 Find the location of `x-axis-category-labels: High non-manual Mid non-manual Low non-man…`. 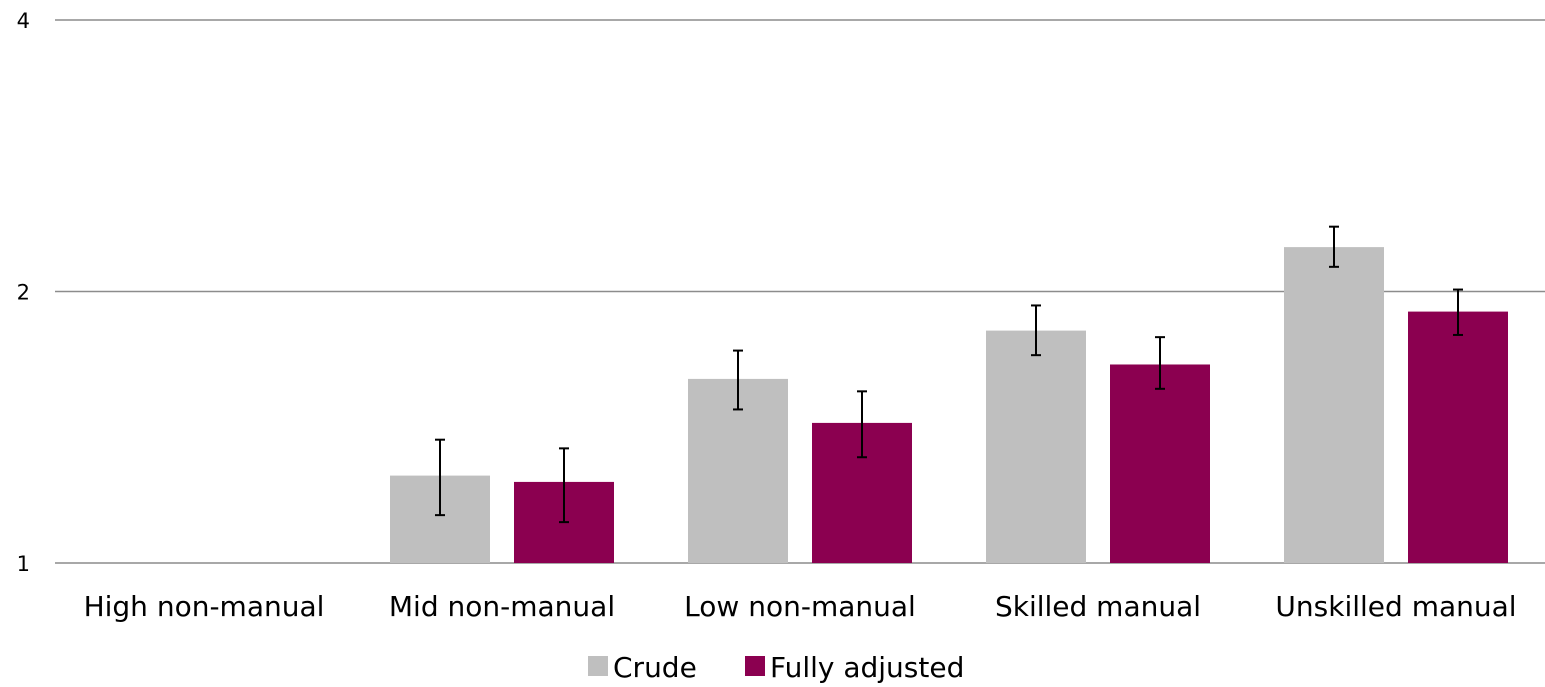

x-axis-category-labels: High non-manual Mid non-manual Low non-man… is located at coordinates (800, 606).